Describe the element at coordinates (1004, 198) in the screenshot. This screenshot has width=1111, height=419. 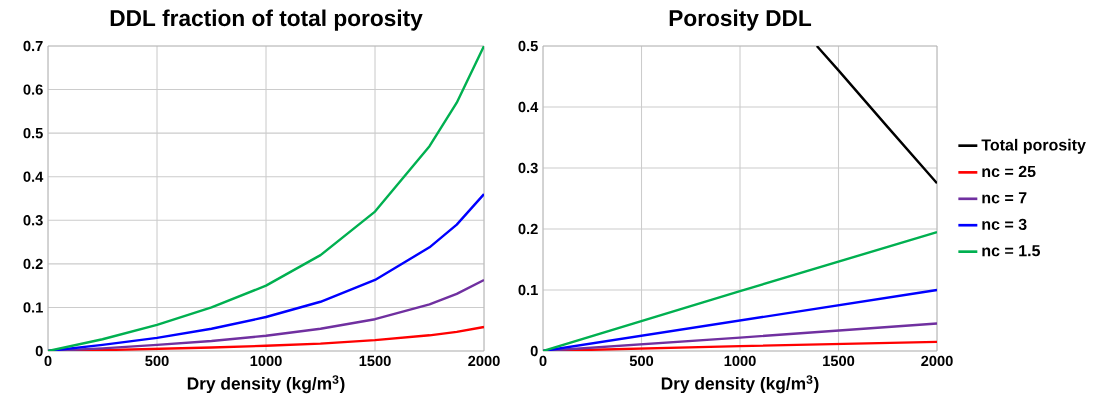
I see `legend-label: nc = 7` at that location.